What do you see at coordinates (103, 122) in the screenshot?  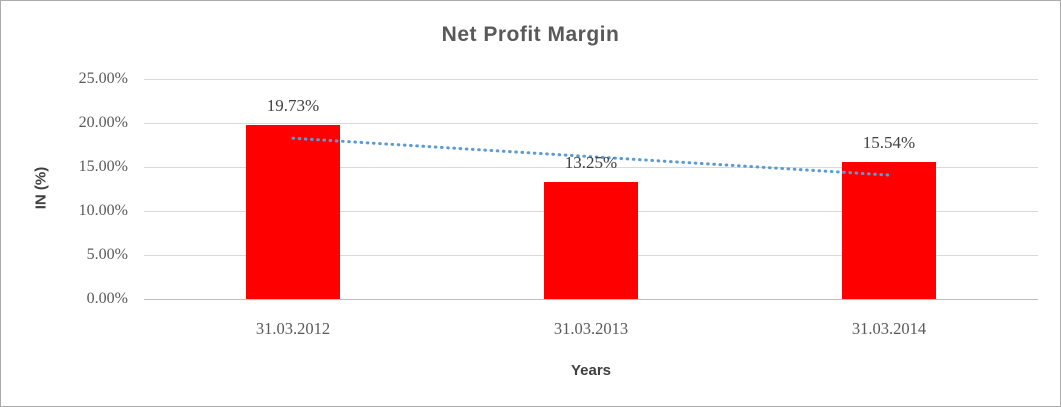 I see `y-tick-label: 20.00%` at bounding box center [103, 122].